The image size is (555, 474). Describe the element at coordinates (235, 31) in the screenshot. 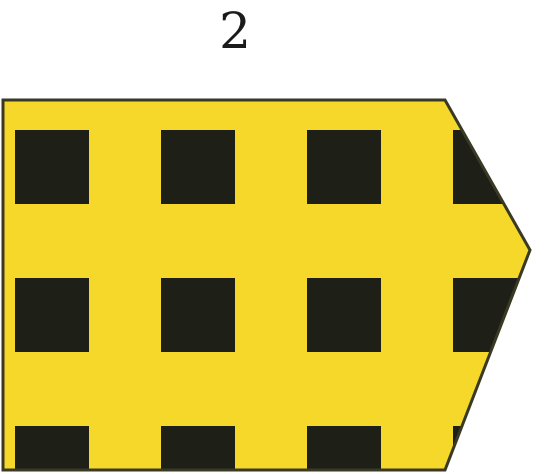

I see `figure-number: 2` at that location.